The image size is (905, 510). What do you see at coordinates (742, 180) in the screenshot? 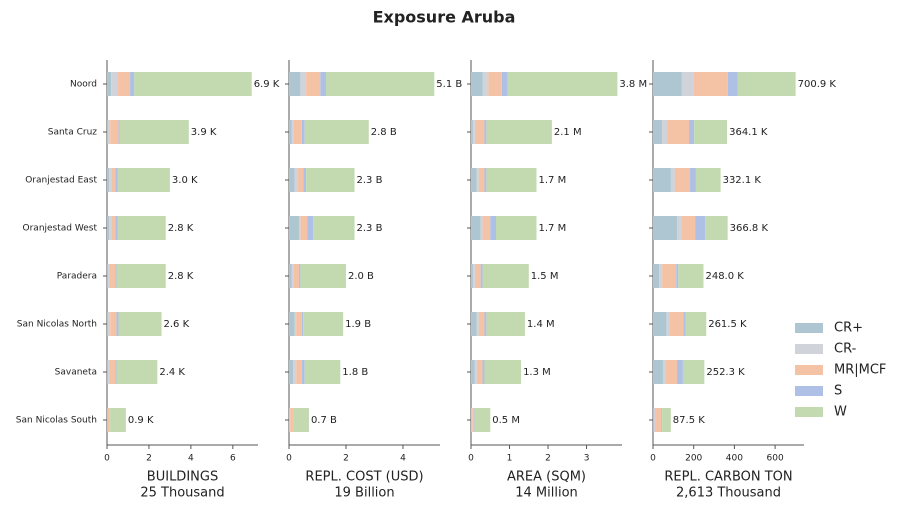
I see `value-label: 332.1 K` at bounding box center [742, 180].